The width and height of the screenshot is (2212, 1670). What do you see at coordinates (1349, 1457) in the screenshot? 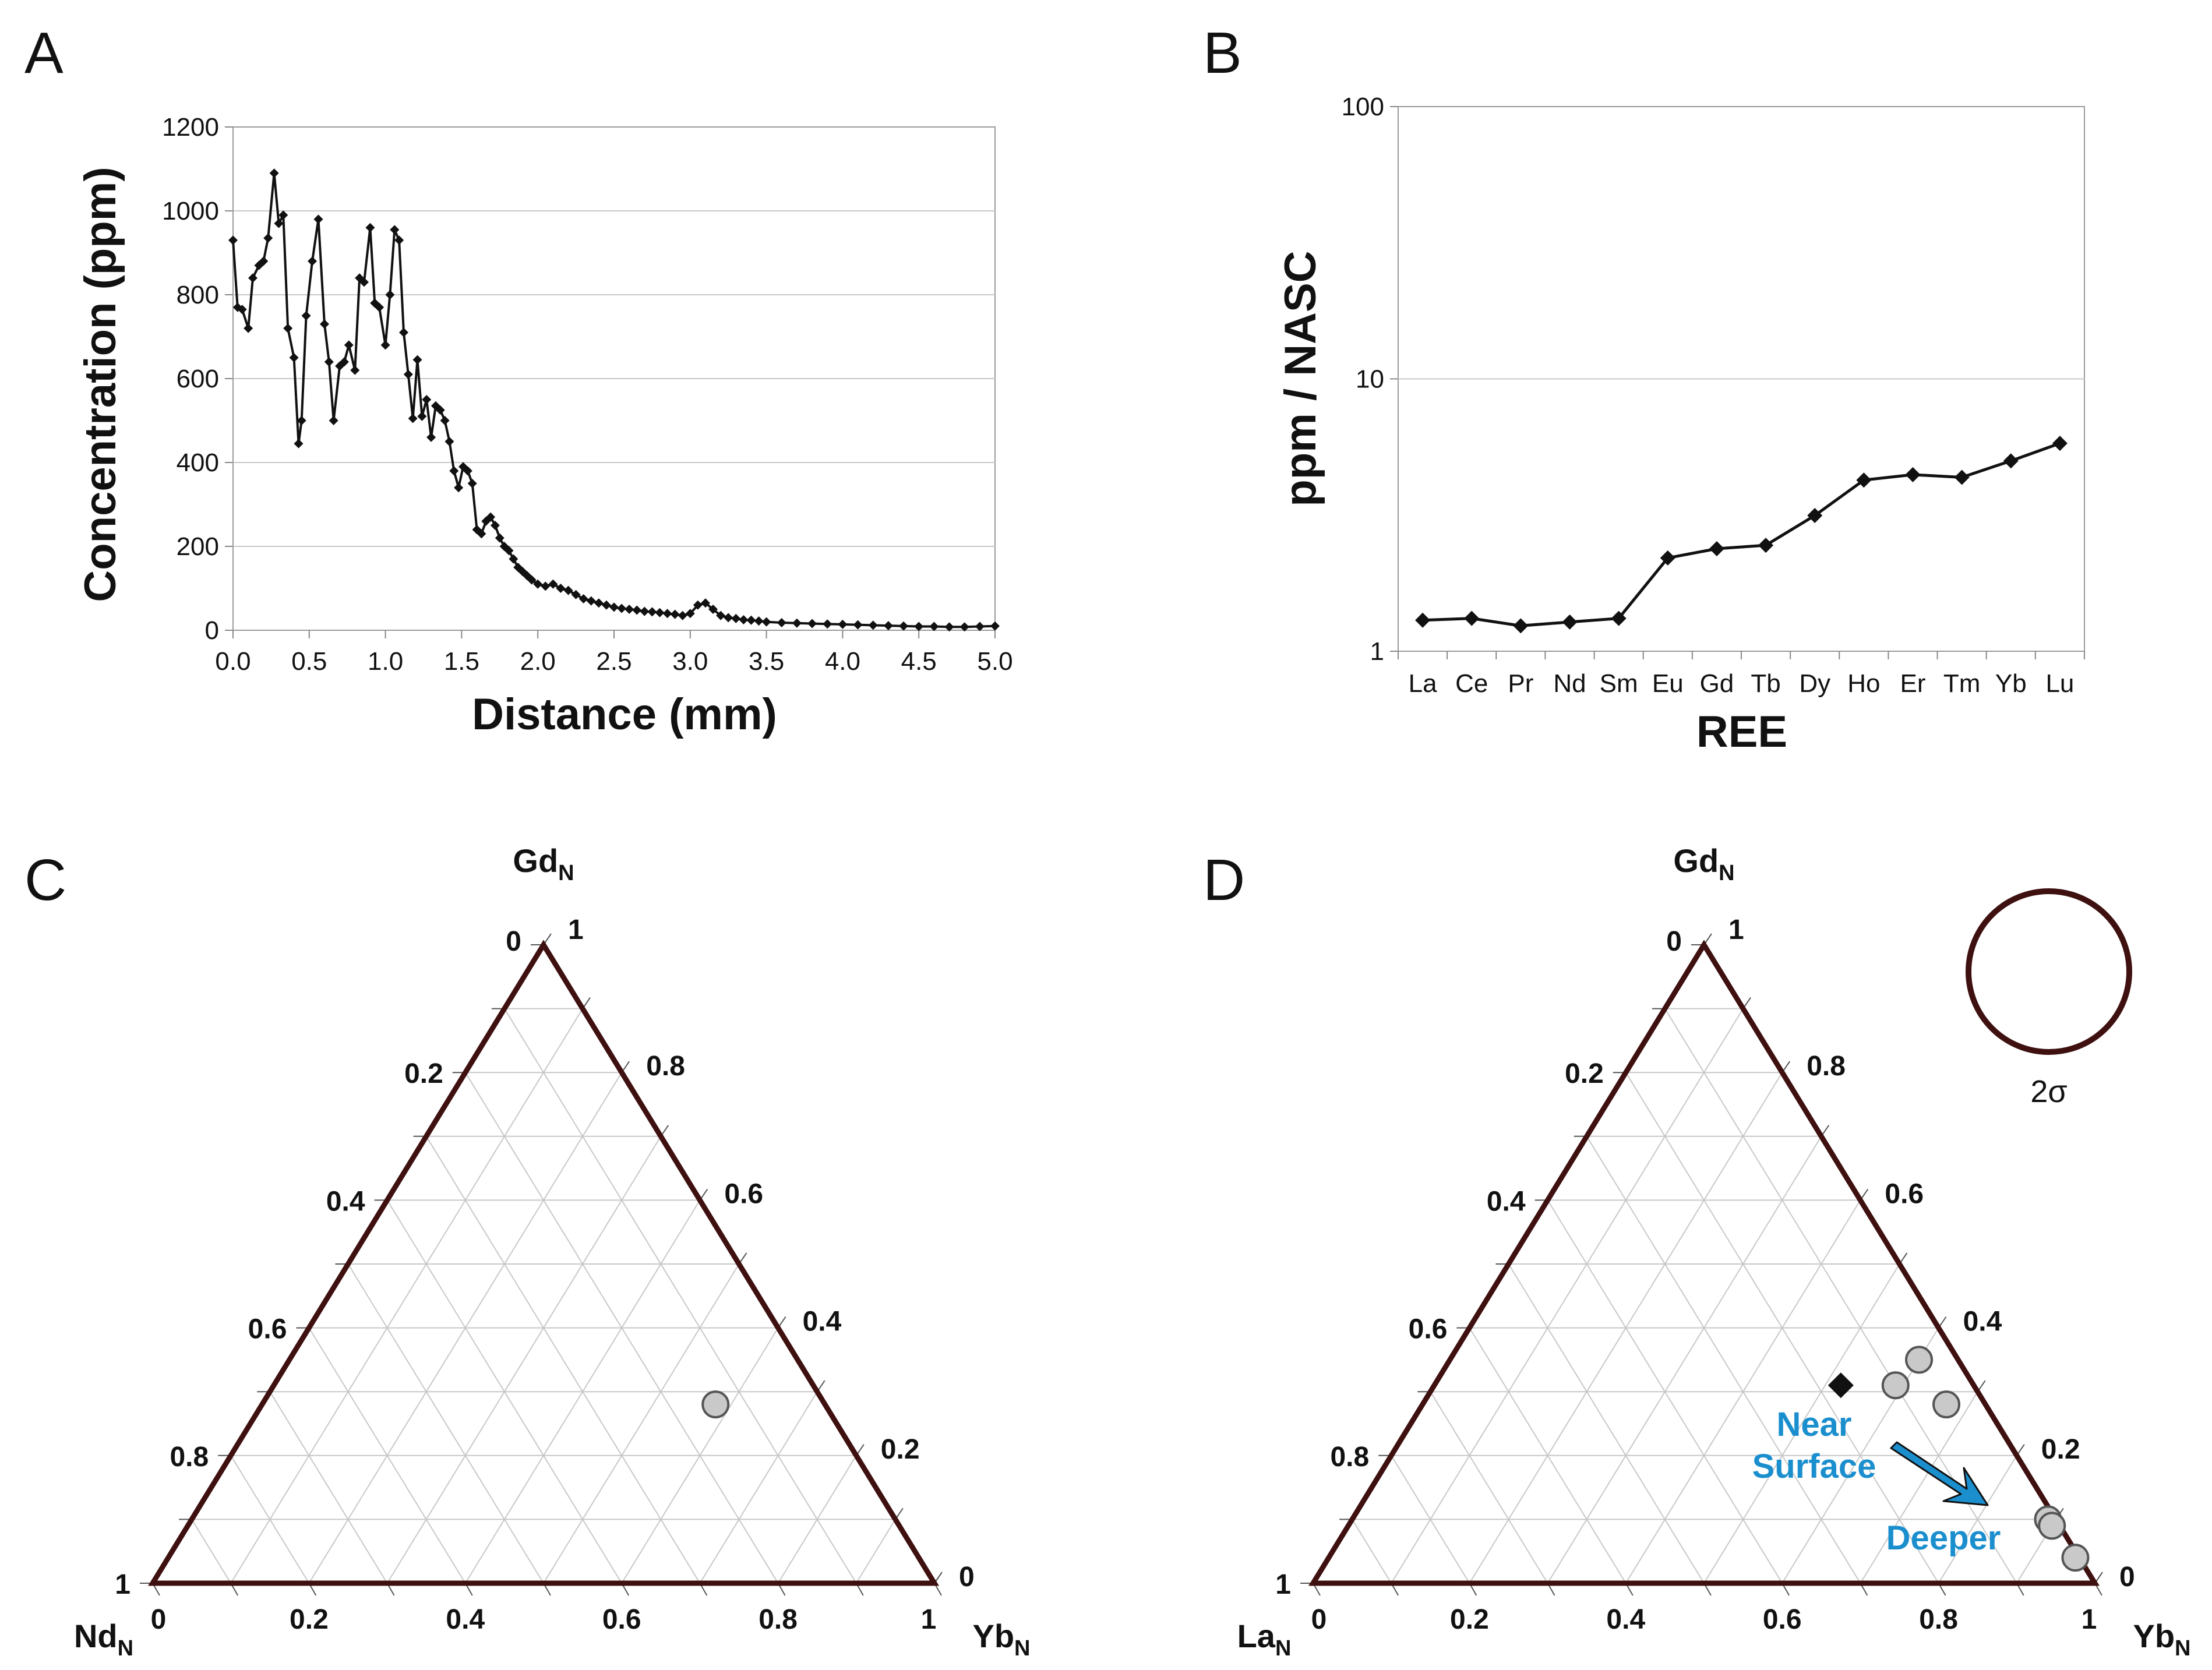
I see `tick-label-left: 0.8` at bounding box center [1349, 1457].